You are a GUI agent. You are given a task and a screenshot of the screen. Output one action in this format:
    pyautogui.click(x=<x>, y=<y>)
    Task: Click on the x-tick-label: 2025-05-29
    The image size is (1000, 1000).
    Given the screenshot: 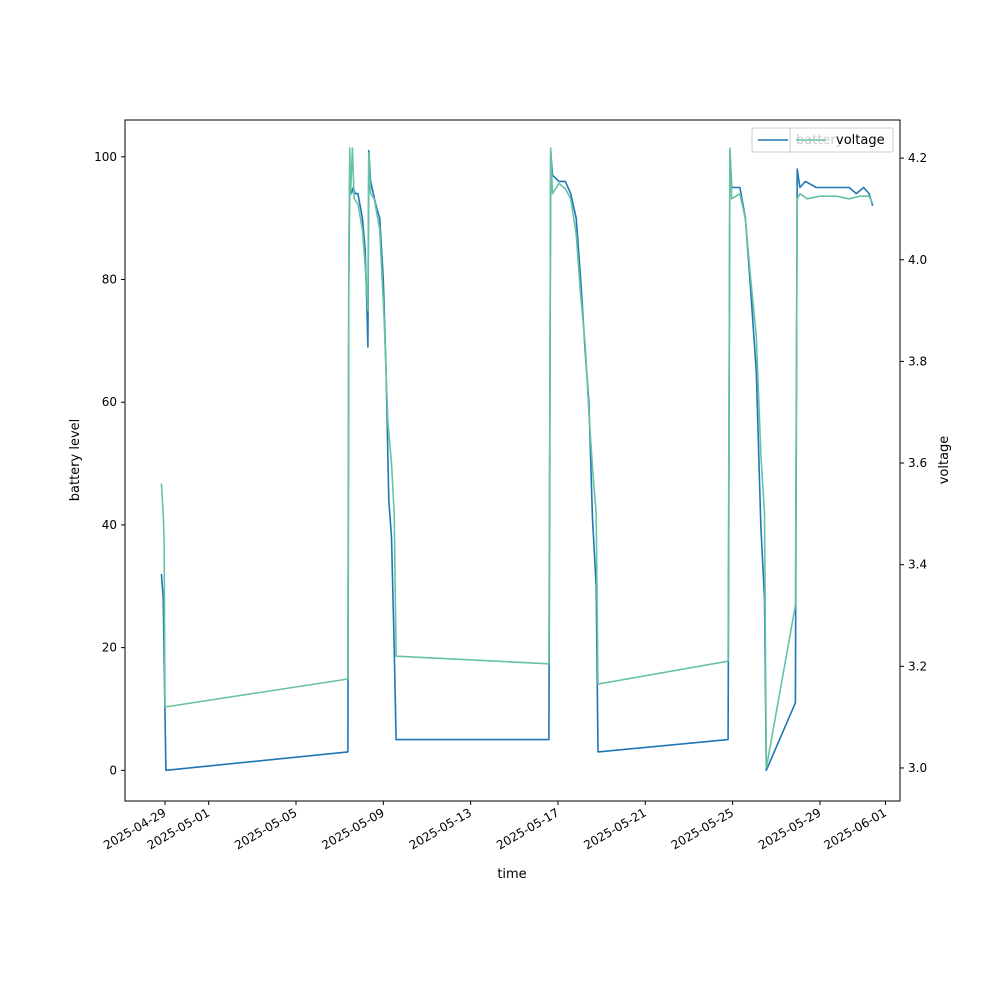 What is the action you would take?
    pyautogui.click(x=789, y=828)
    